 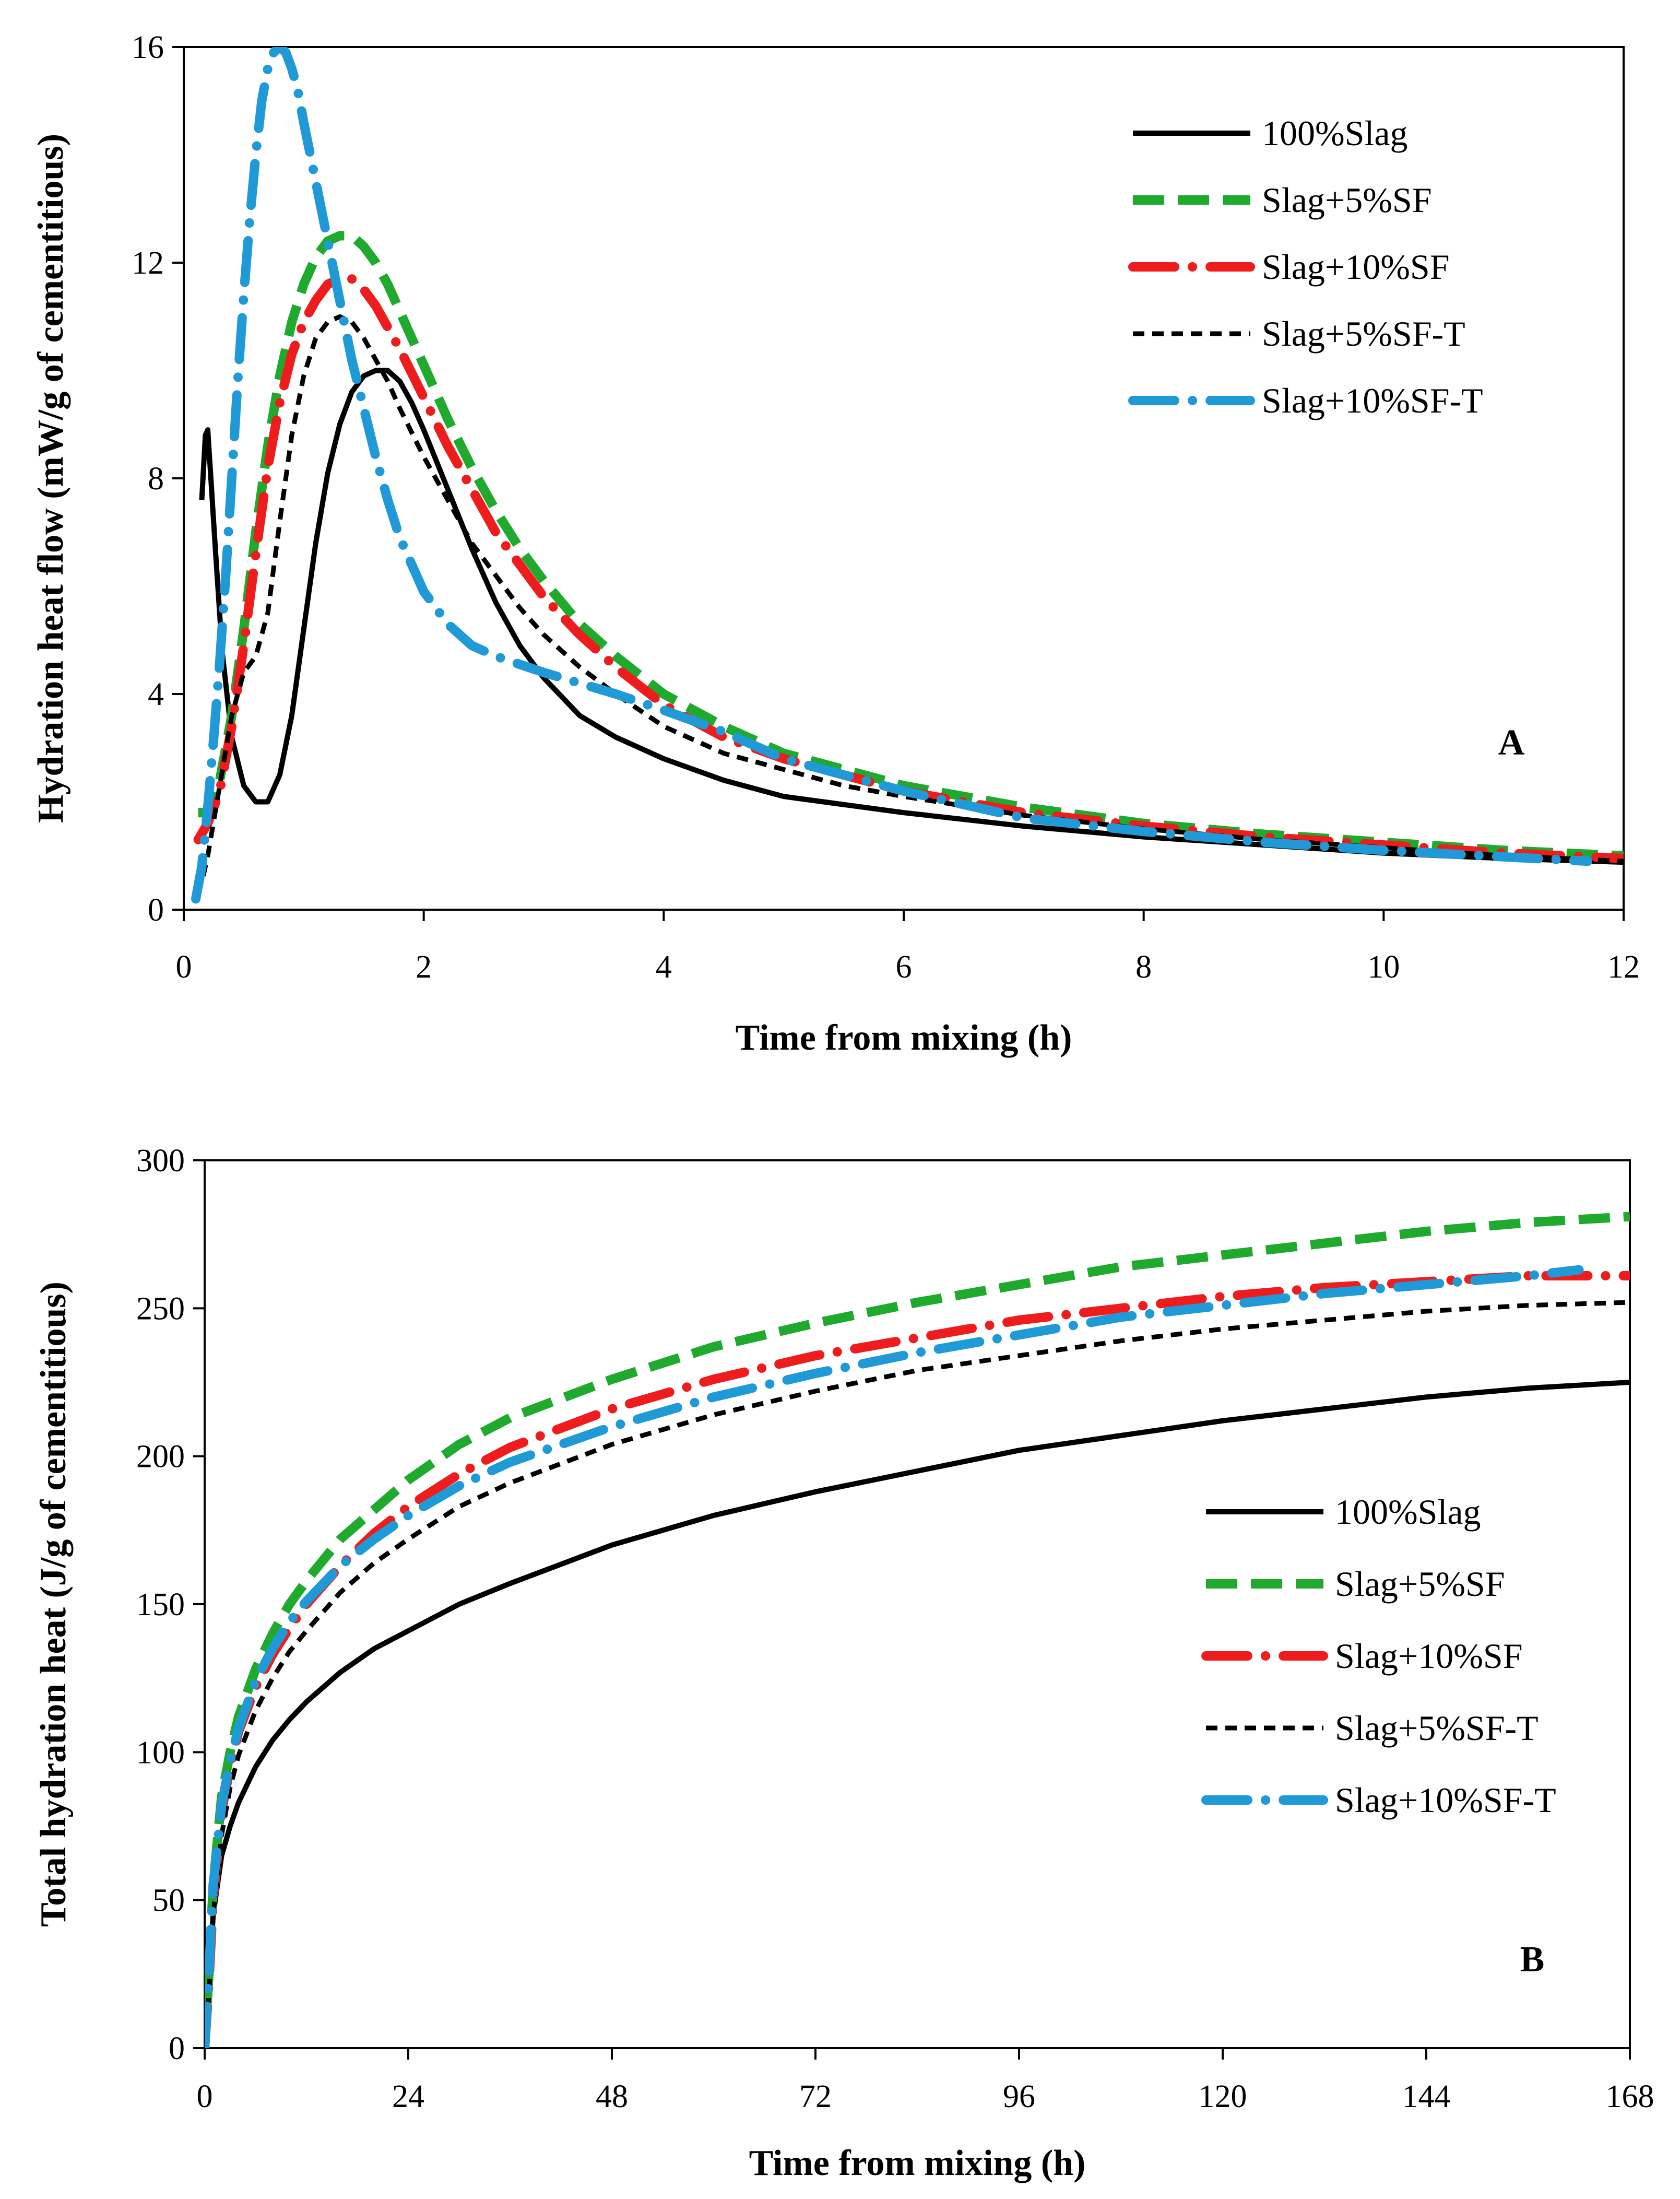 What do you see at coordinates (904, 967) in the screenshot?
I see `x-tick-label: 6` at bounding box center [904, 967].